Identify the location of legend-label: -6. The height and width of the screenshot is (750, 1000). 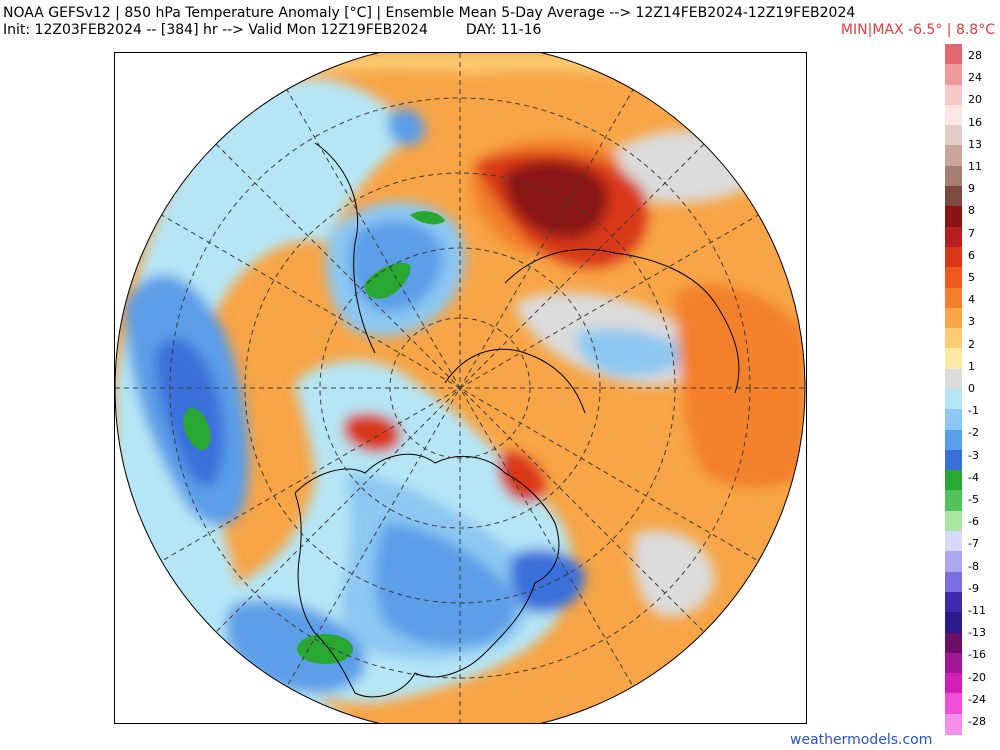
(973, 522).